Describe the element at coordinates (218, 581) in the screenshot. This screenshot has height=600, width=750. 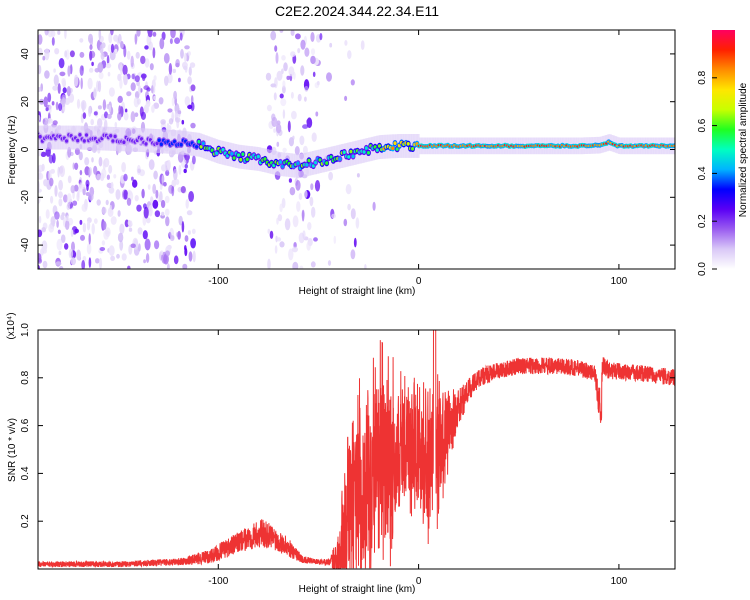
I see `bottom-x-tick-label: -100` at that location.